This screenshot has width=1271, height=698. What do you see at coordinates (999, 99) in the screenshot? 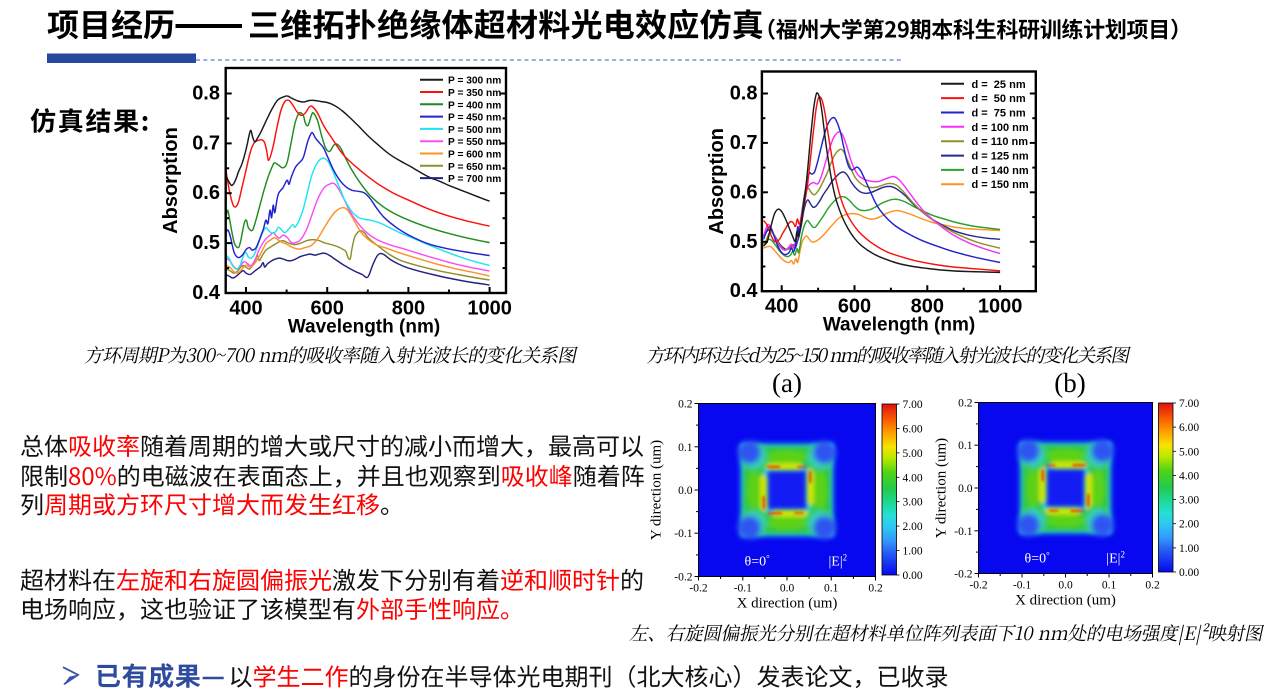
I see `svg-text: d = 50 nm` at bounding box center [999, 99].